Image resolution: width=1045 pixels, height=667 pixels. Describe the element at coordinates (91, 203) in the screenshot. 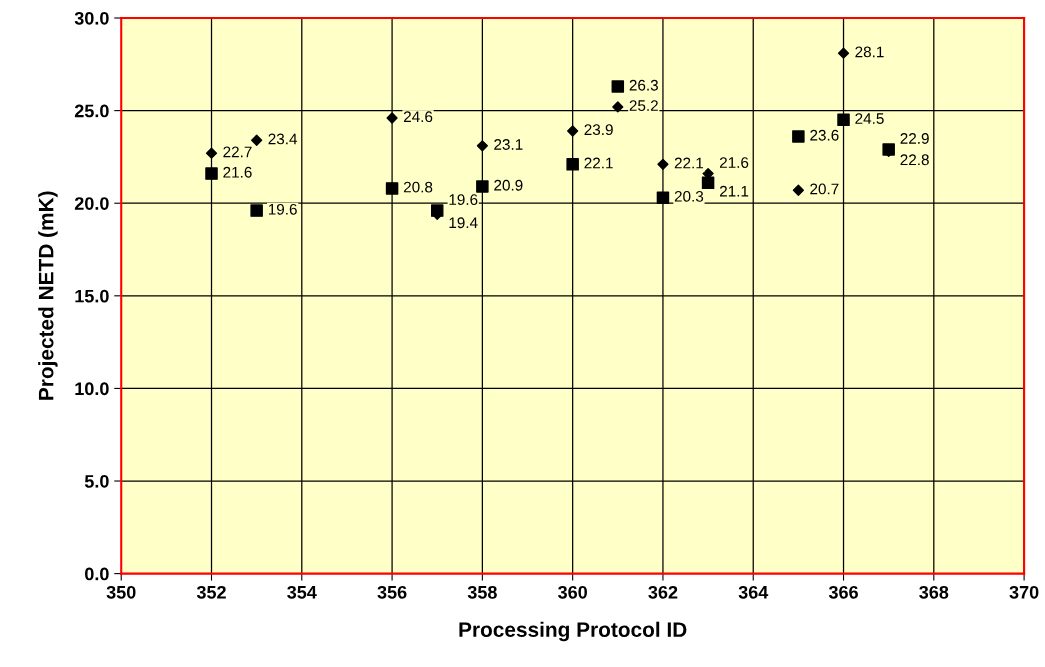

I see `y-tick-label: 20.0` at that location.